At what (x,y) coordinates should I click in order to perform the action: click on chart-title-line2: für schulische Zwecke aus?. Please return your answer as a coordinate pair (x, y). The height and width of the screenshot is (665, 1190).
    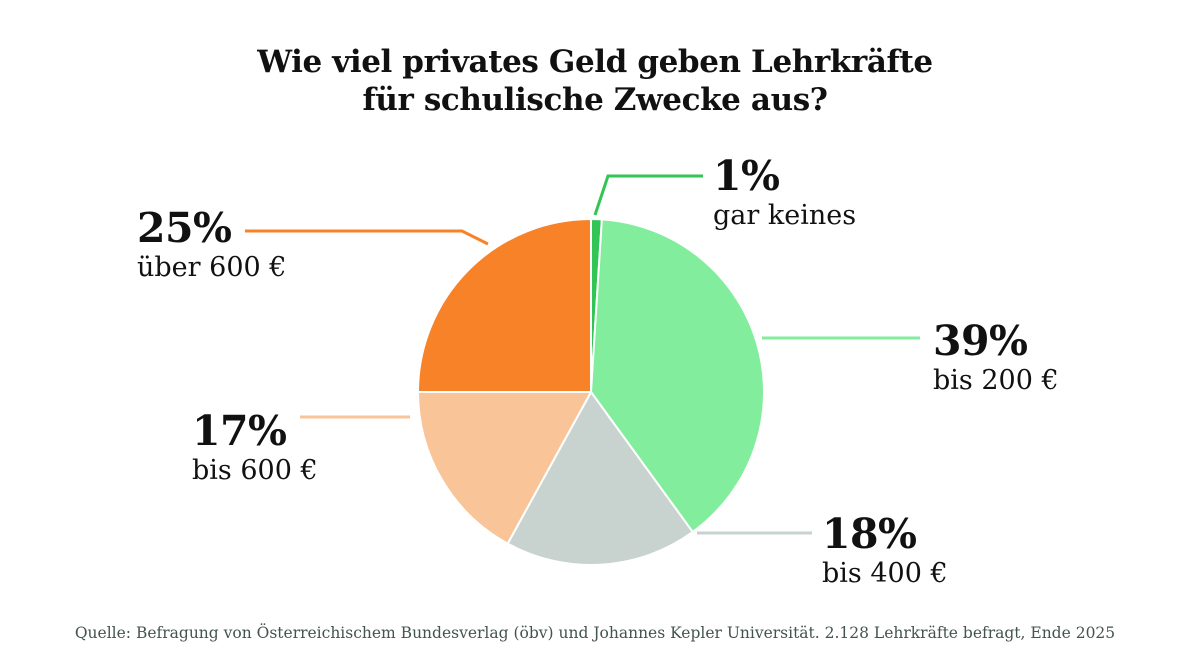
    Looking at the image, I should click on (595, 100).